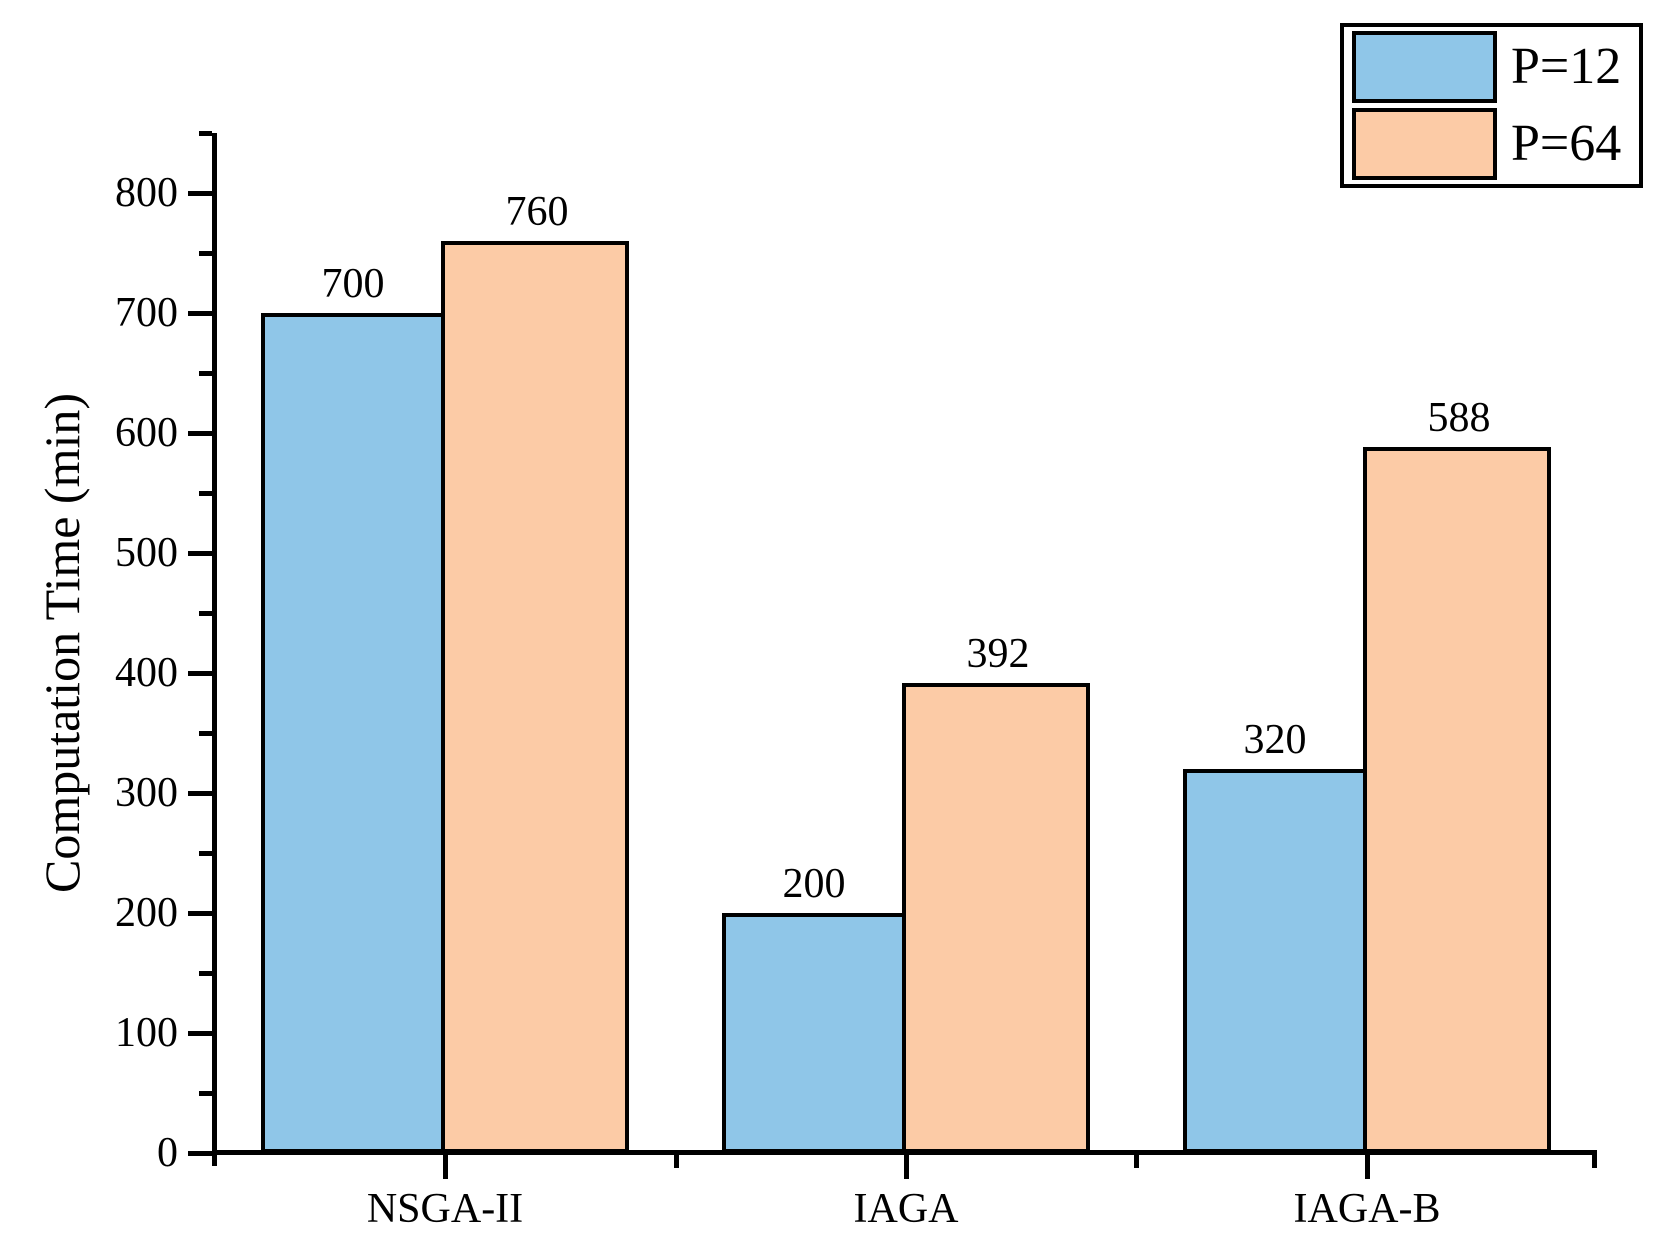 Image resolution: width=1659 pixels, height=1244 pixels. I want to click on x-category-label-3: IAGA-B, so click(1367, 1209).